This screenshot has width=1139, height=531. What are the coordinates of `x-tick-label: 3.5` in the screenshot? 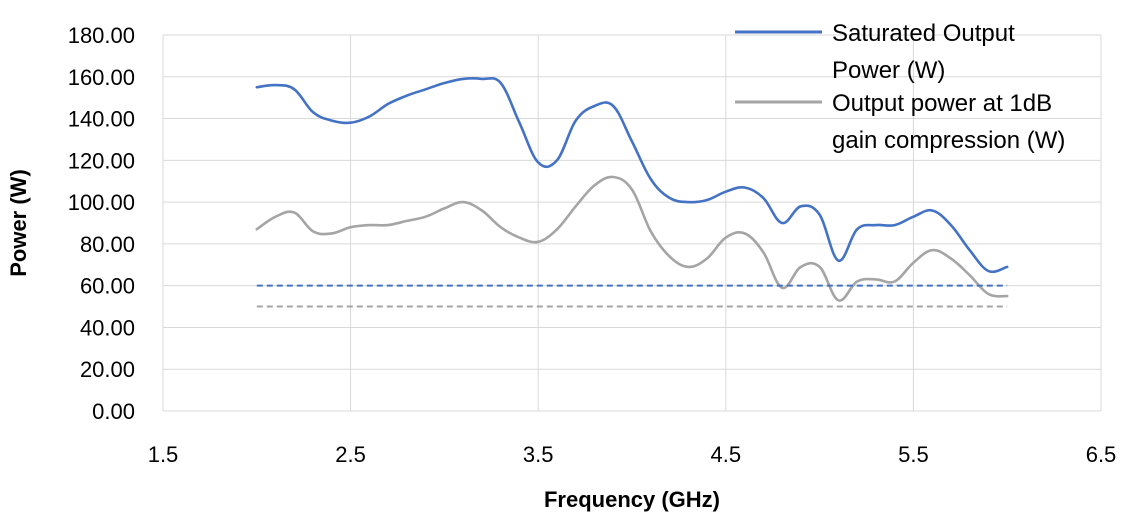 It's located at (538, 454).